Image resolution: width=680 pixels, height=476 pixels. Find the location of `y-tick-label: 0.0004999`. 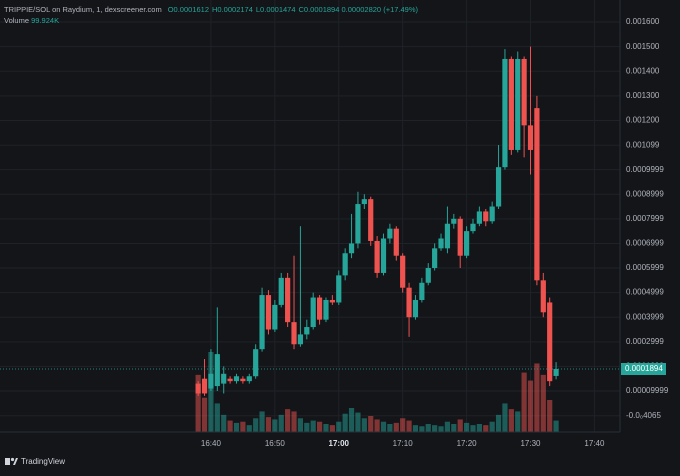

y-tick-label: 0.0004999 is located at coordinates (645, 292).